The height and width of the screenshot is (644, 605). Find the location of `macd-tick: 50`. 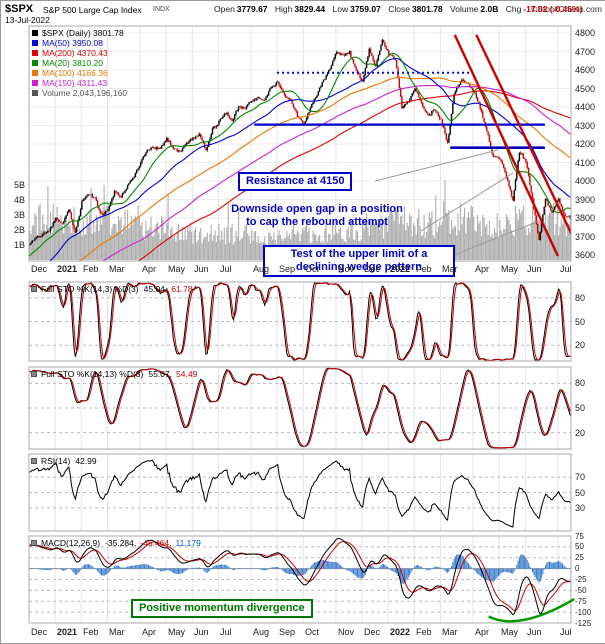

macd-tick: 50 is located at coordinates (579, 546).